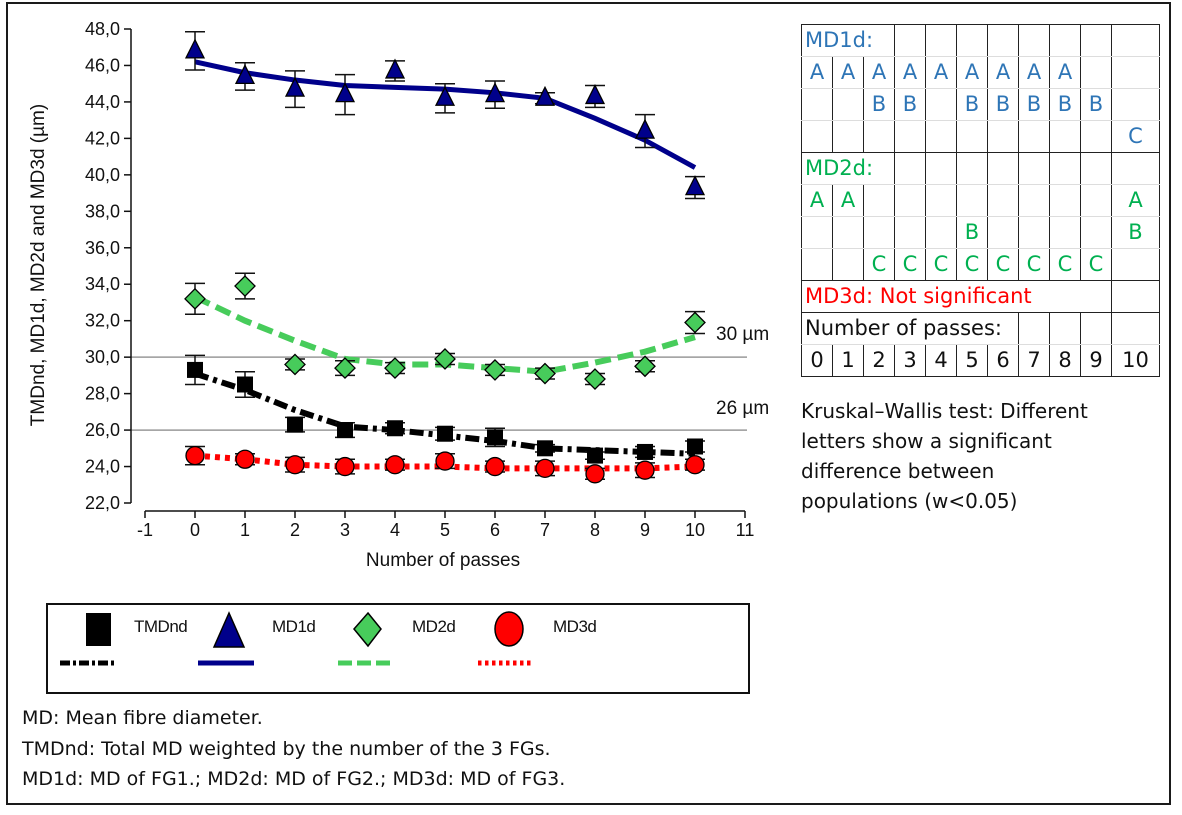 The width and height of the screenshot is (1182, 815). What do you see at coordinates (439, 393) in the screenshot?
I see `grid-lines` at bounding box center [439, 393].